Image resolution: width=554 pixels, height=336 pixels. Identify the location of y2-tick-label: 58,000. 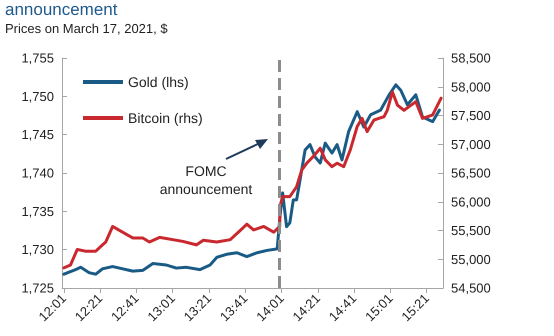
(471, 86).